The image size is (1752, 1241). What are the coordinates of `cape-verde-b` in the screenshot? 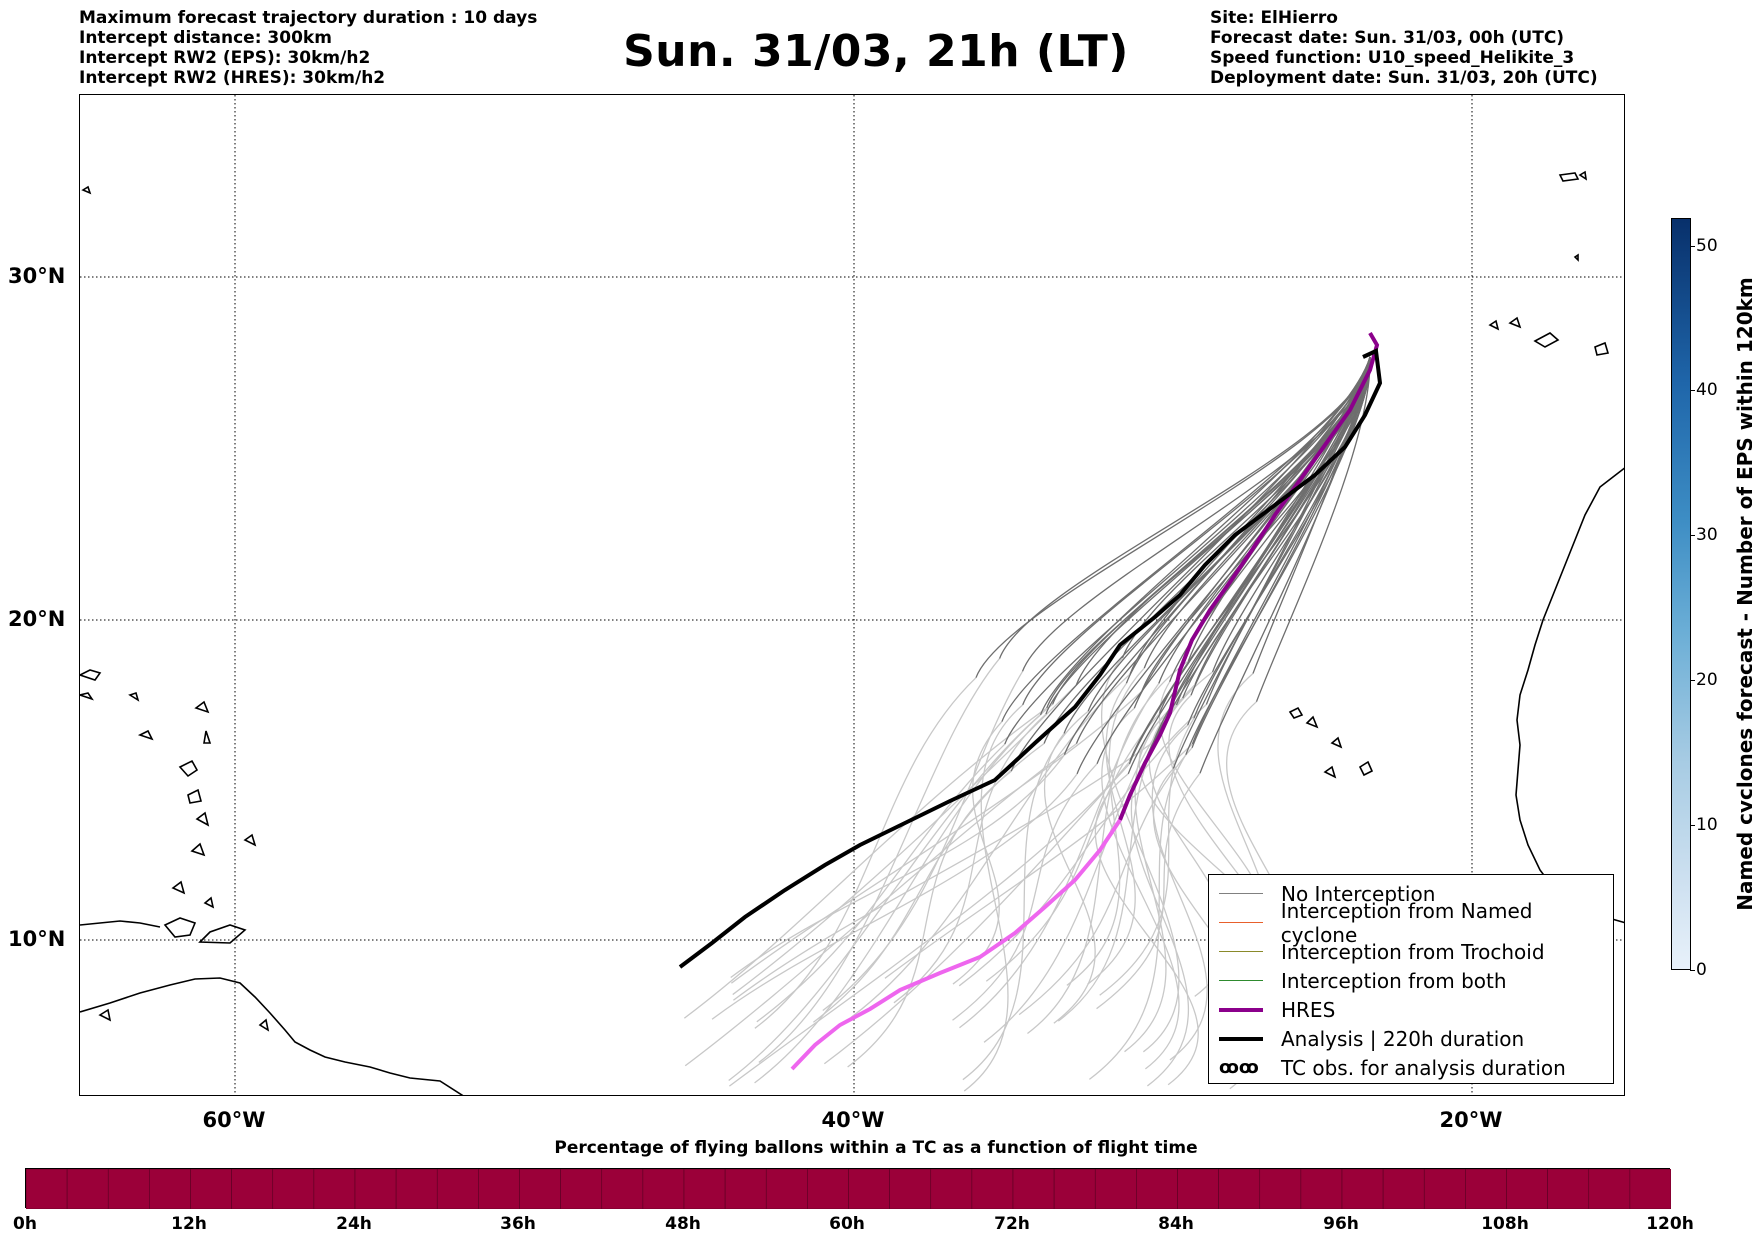 It's located at (1336, 742).